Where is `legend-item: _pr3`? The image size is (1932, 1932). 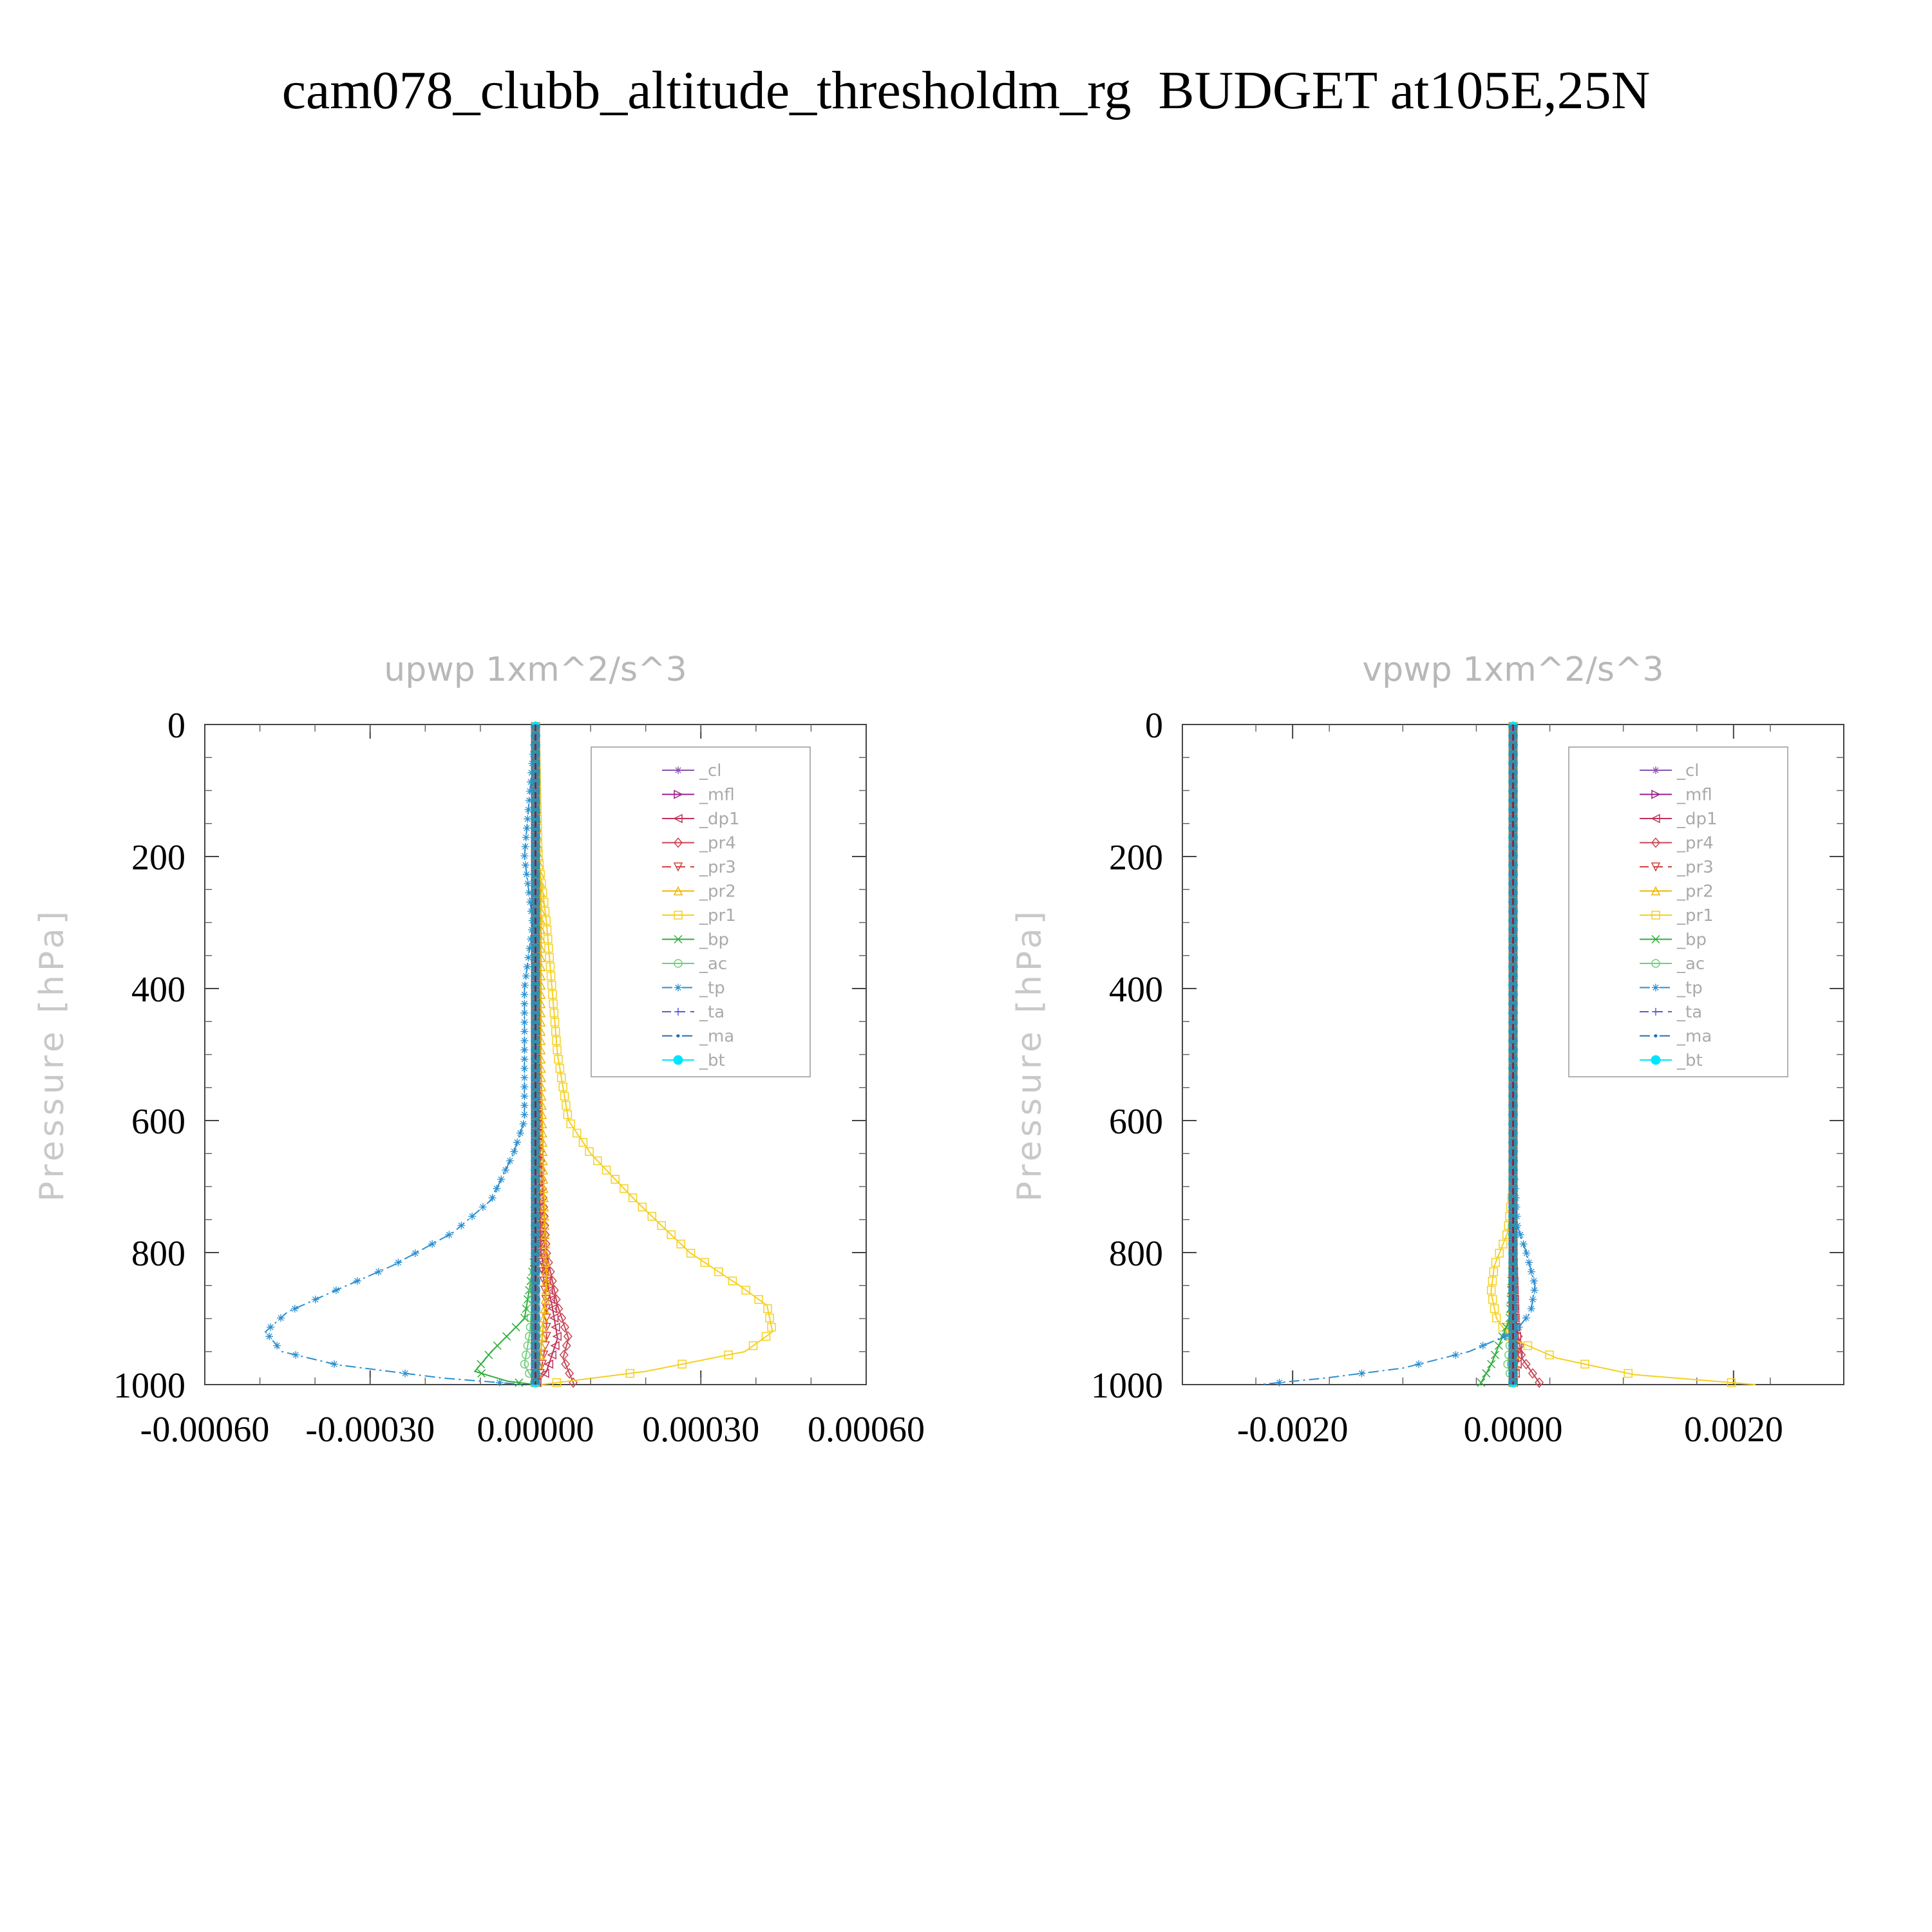
legend-item: _pr3 is located at coordinates (699, 868).